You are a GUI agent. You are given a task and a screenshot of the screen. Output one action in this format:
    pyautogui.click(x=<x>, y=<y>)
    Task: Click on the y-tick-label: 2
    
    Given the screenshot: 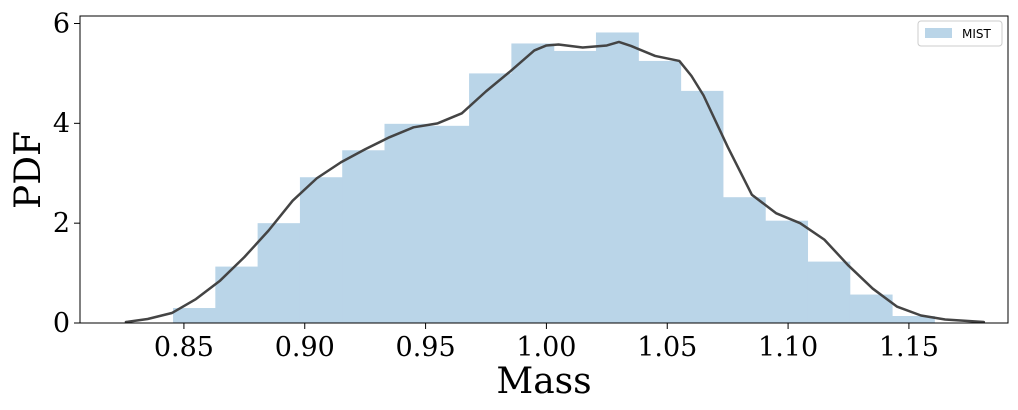 What is the action you would take?
    pyautogui.click(x=61, y=223)
    